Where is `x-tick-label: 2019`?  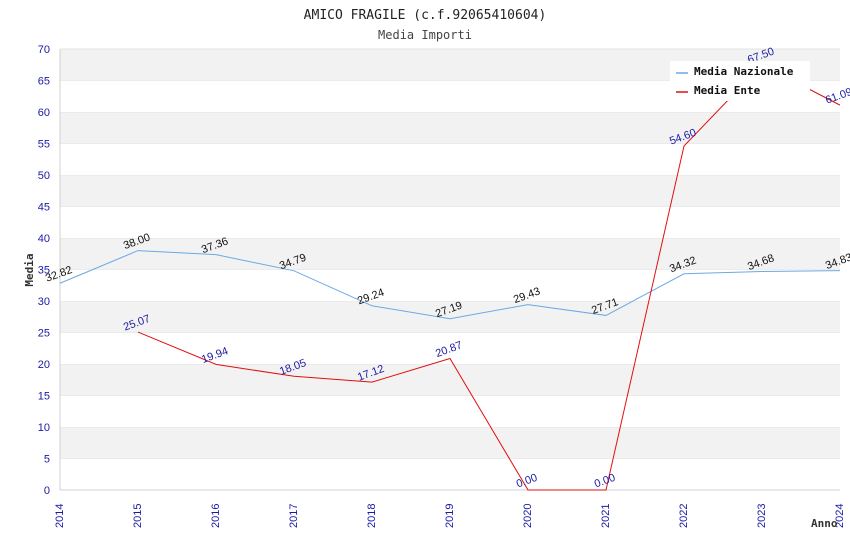
x-tick-label: 2019 is located at coordinates (450, 516).